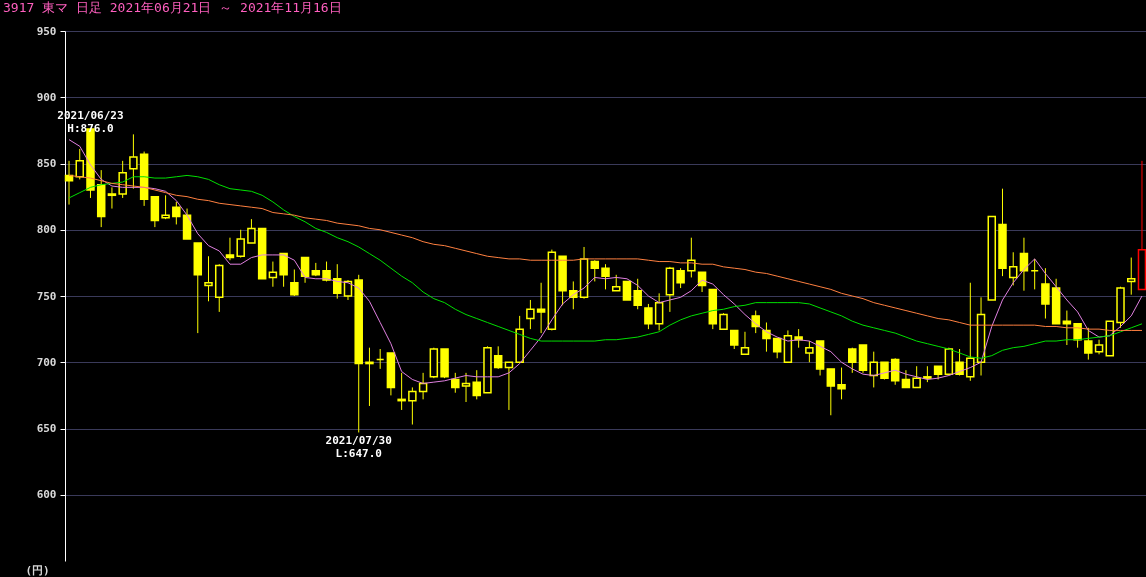 The height and width of the screenshot is (577, 1146). Describe the element at coordinates (46, 163) in the screenshot. I see `y-tick-label: 850` at that location.